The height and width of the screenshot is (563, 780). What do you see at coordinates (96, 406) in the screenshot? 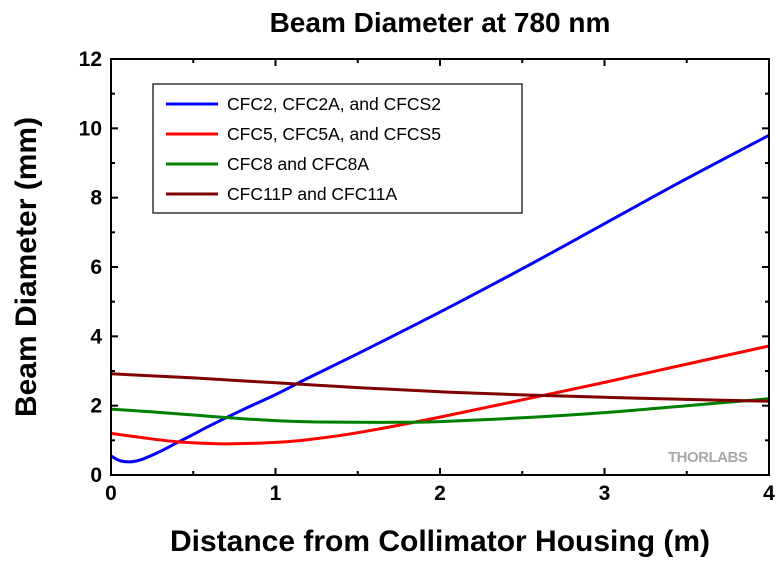
I see `y-tick-label: 2` at bounding box center [96, 406].